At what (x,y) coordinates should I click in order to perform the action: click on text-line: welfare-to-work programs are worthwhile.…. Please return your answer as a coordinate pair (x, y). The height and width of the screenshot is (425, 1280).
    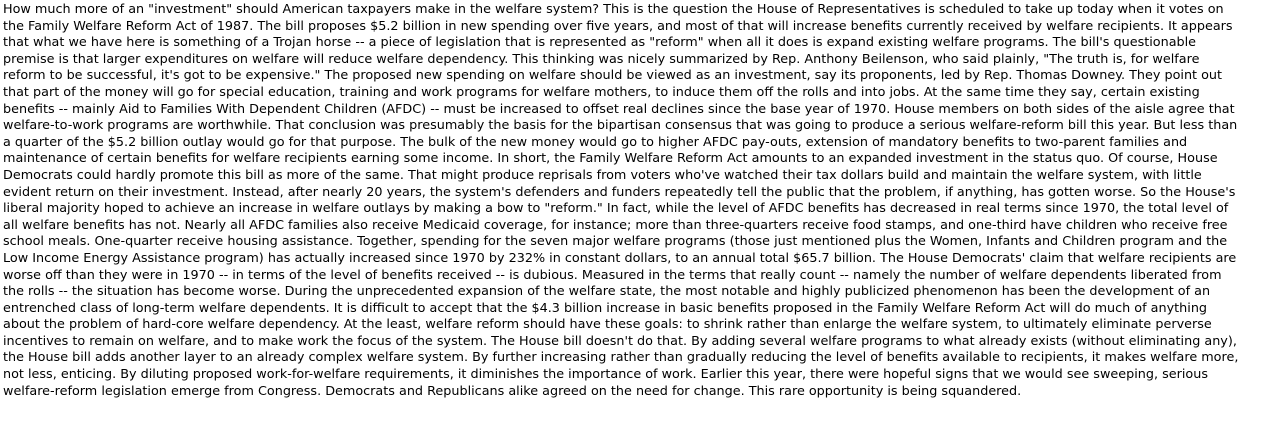
    Looking at the image, I should click on (620, 126).